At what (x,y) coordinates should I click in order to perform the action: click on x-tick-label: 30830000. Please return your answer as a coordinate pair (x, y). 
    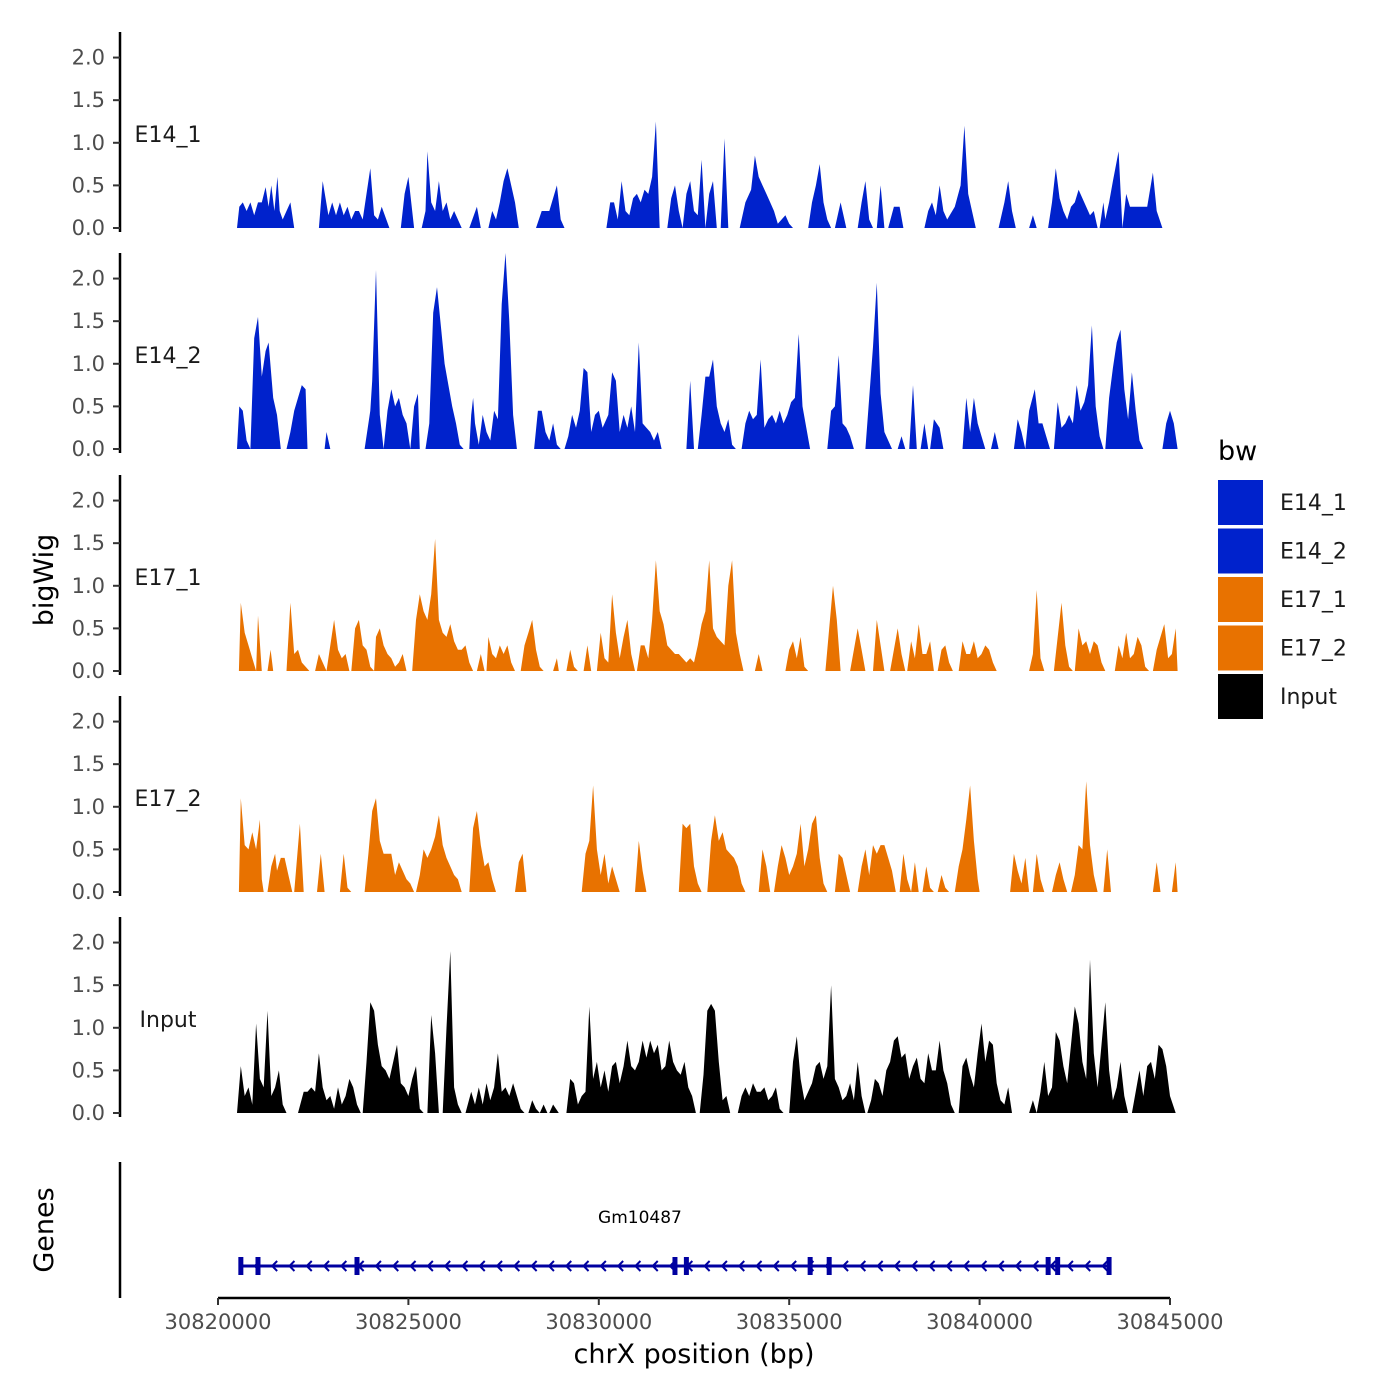
    Looking at the image, I should click on (598, 1322).